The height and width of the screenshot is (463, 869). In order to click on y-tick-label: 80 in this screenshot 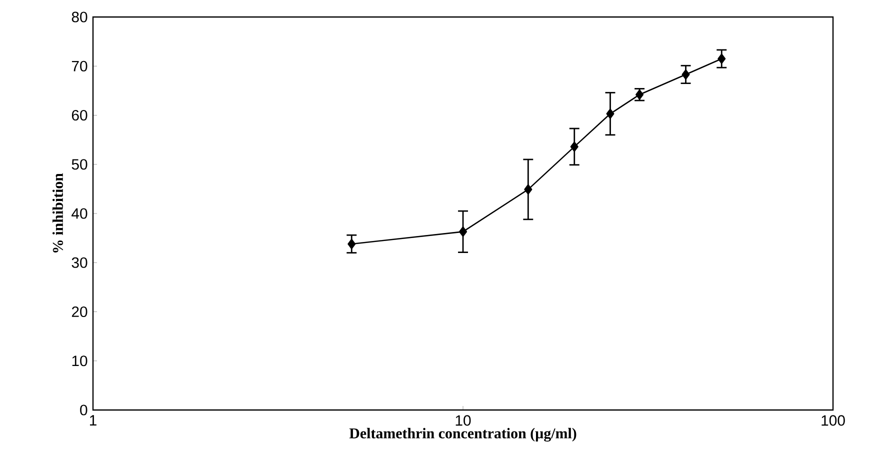, I will do `click(80, 17)`.